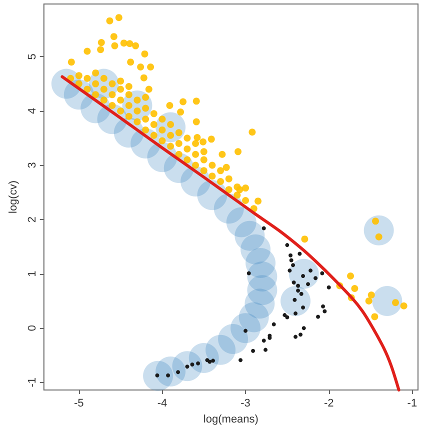 The width and height of the screenshot is (424, 430). I want to click on x-tick-label: -1, so click(412, 404).